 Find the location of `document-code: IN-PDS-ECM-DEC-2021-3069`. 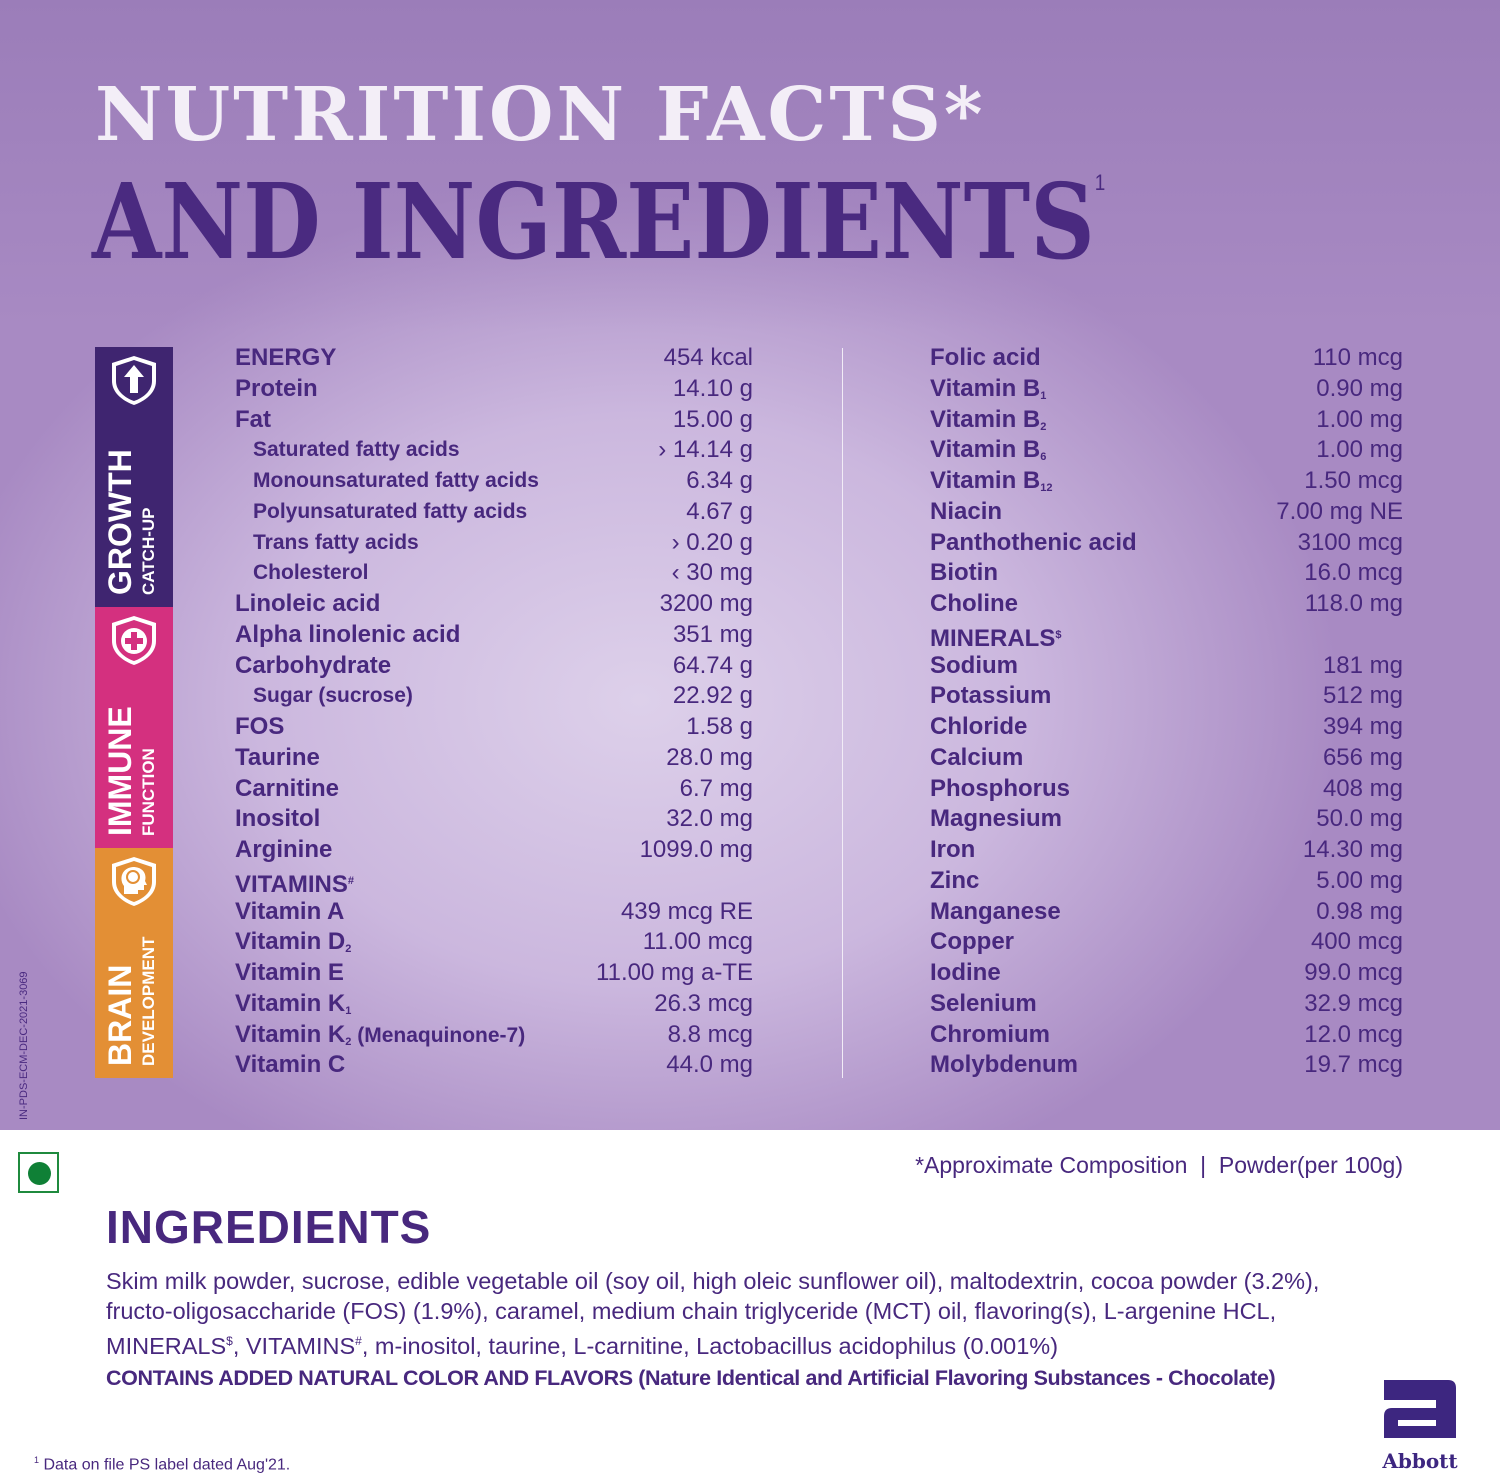

document-code: IN-PDS-ECM-DEC-2021-3069 is located at coordinates (24, 1045).